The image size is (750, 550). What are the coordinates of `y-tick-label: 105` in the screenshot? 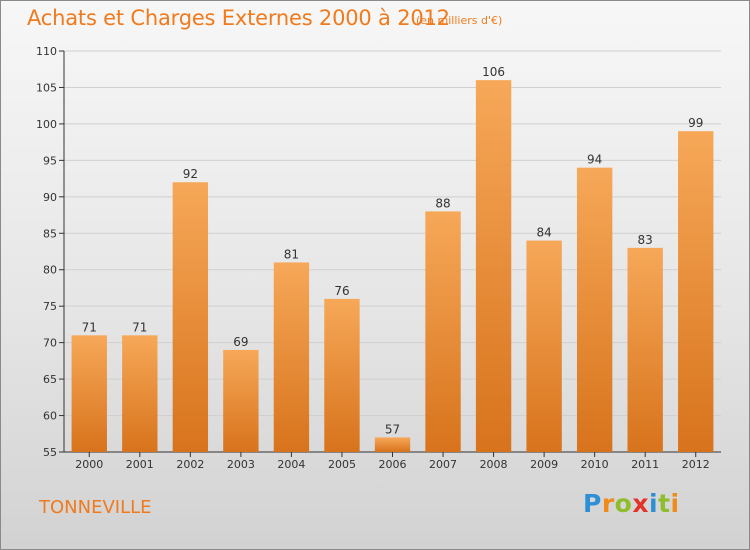 It's located at (46, 87).